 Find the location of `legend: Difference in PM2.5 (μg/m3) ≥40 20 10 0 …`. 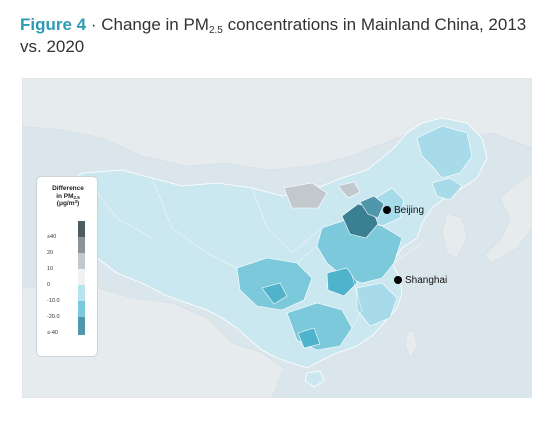

legend: Difference in PM2.5 (μg/m3) ≥40 20 10 0 … is located at coordinates (67, 266).